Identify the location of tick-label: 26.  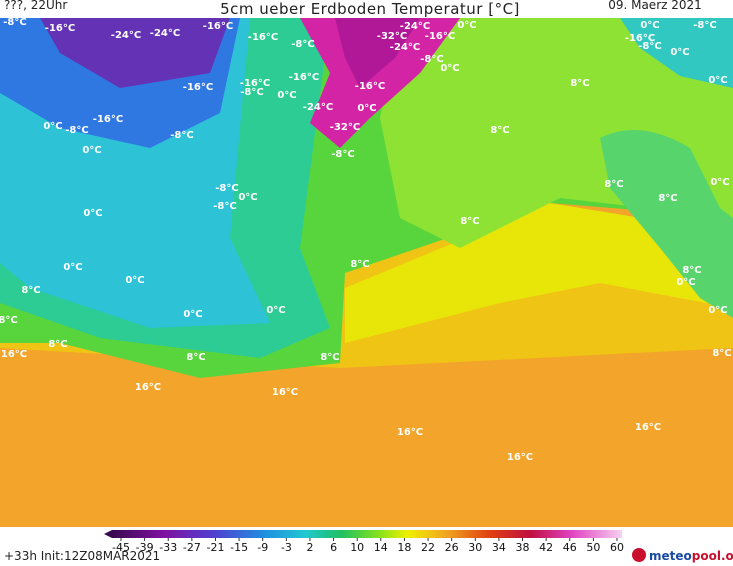
(452, 547).